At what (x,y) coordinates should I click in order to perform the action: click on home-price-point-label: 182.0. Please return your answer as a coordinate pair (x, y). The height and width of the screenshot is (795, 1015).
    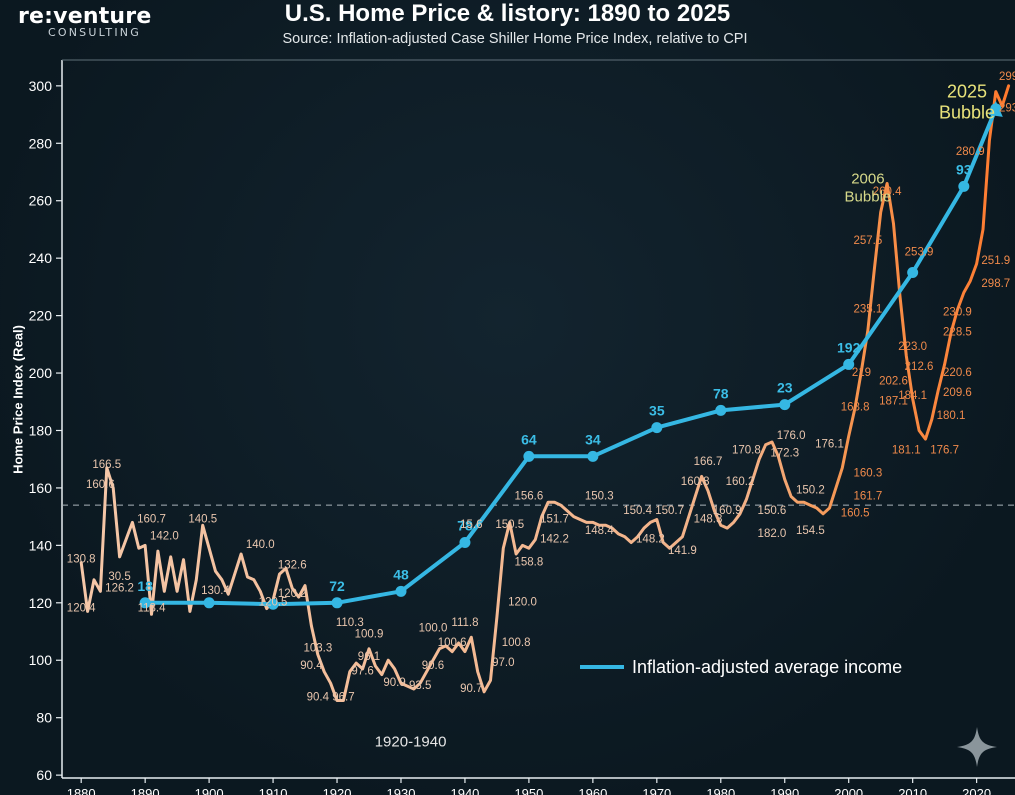
    Looking at the image, I should click on (772, 534).